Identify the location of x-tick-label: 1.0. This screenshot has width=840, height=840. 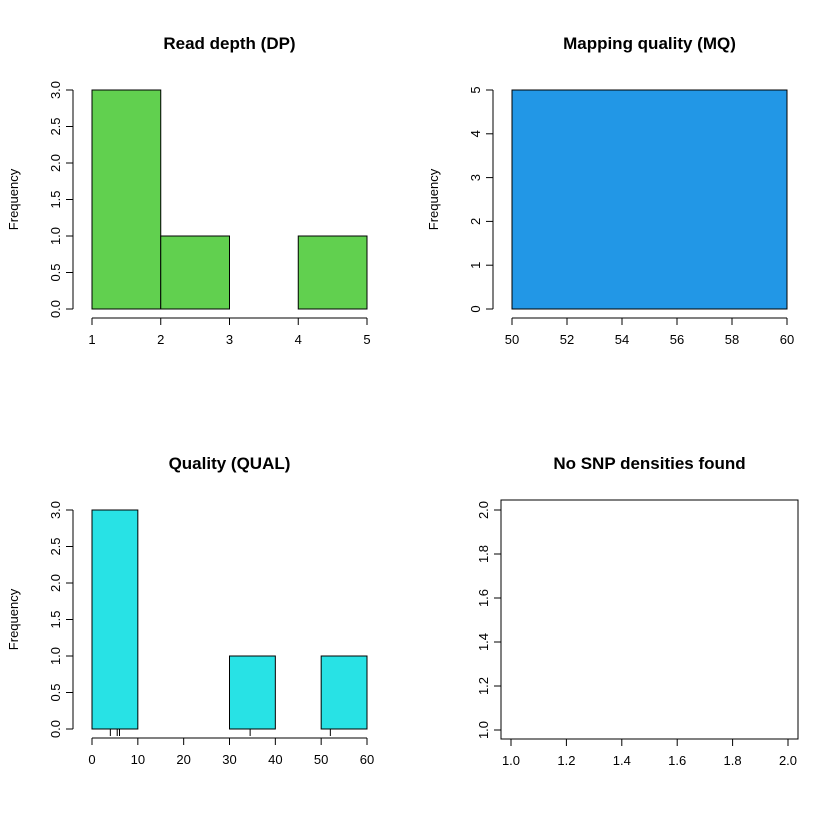
(511, 760).